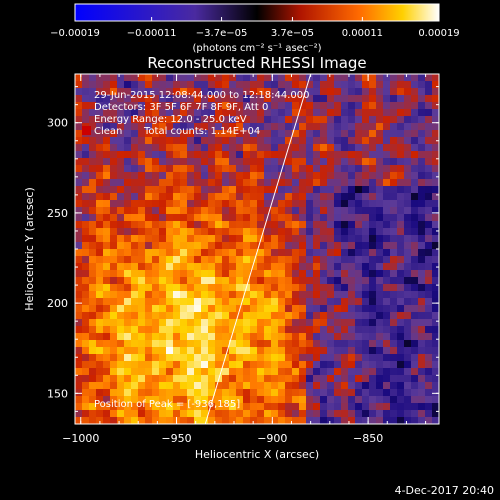  I want to click on annotation-total-counts: Total counts: 1.14E+04, so click(201, 131).